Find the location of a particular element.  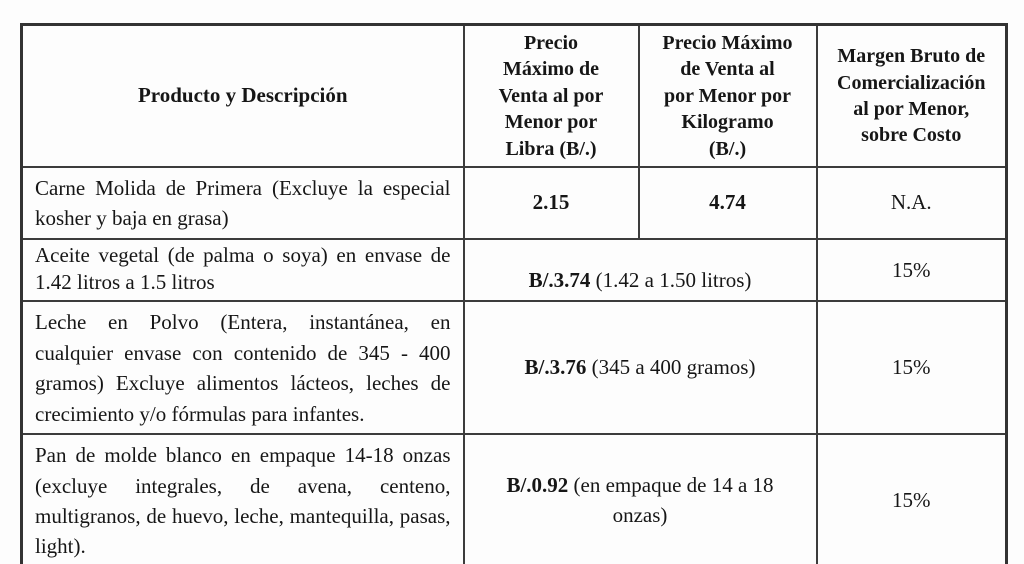

precio-merged-text: B/.0.92 (en empaque de 14 a 18 onzas) is located at coordinates (640, 500).